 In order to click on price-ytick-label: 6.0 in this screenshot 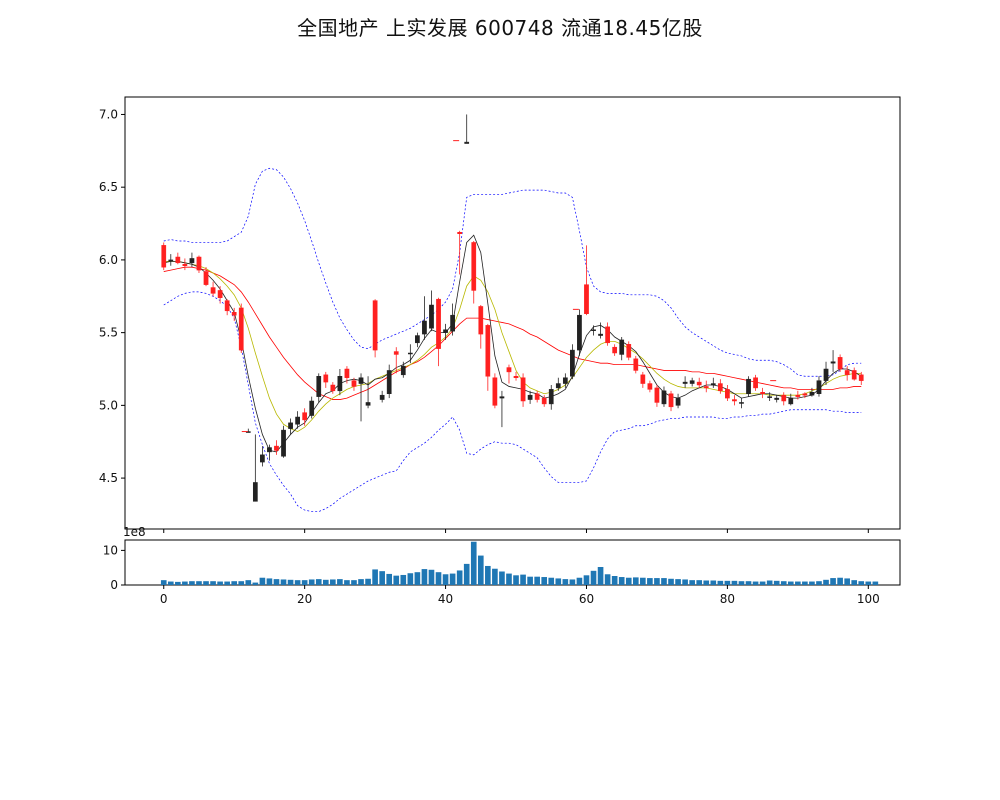, I will do `click(108, 260)`.